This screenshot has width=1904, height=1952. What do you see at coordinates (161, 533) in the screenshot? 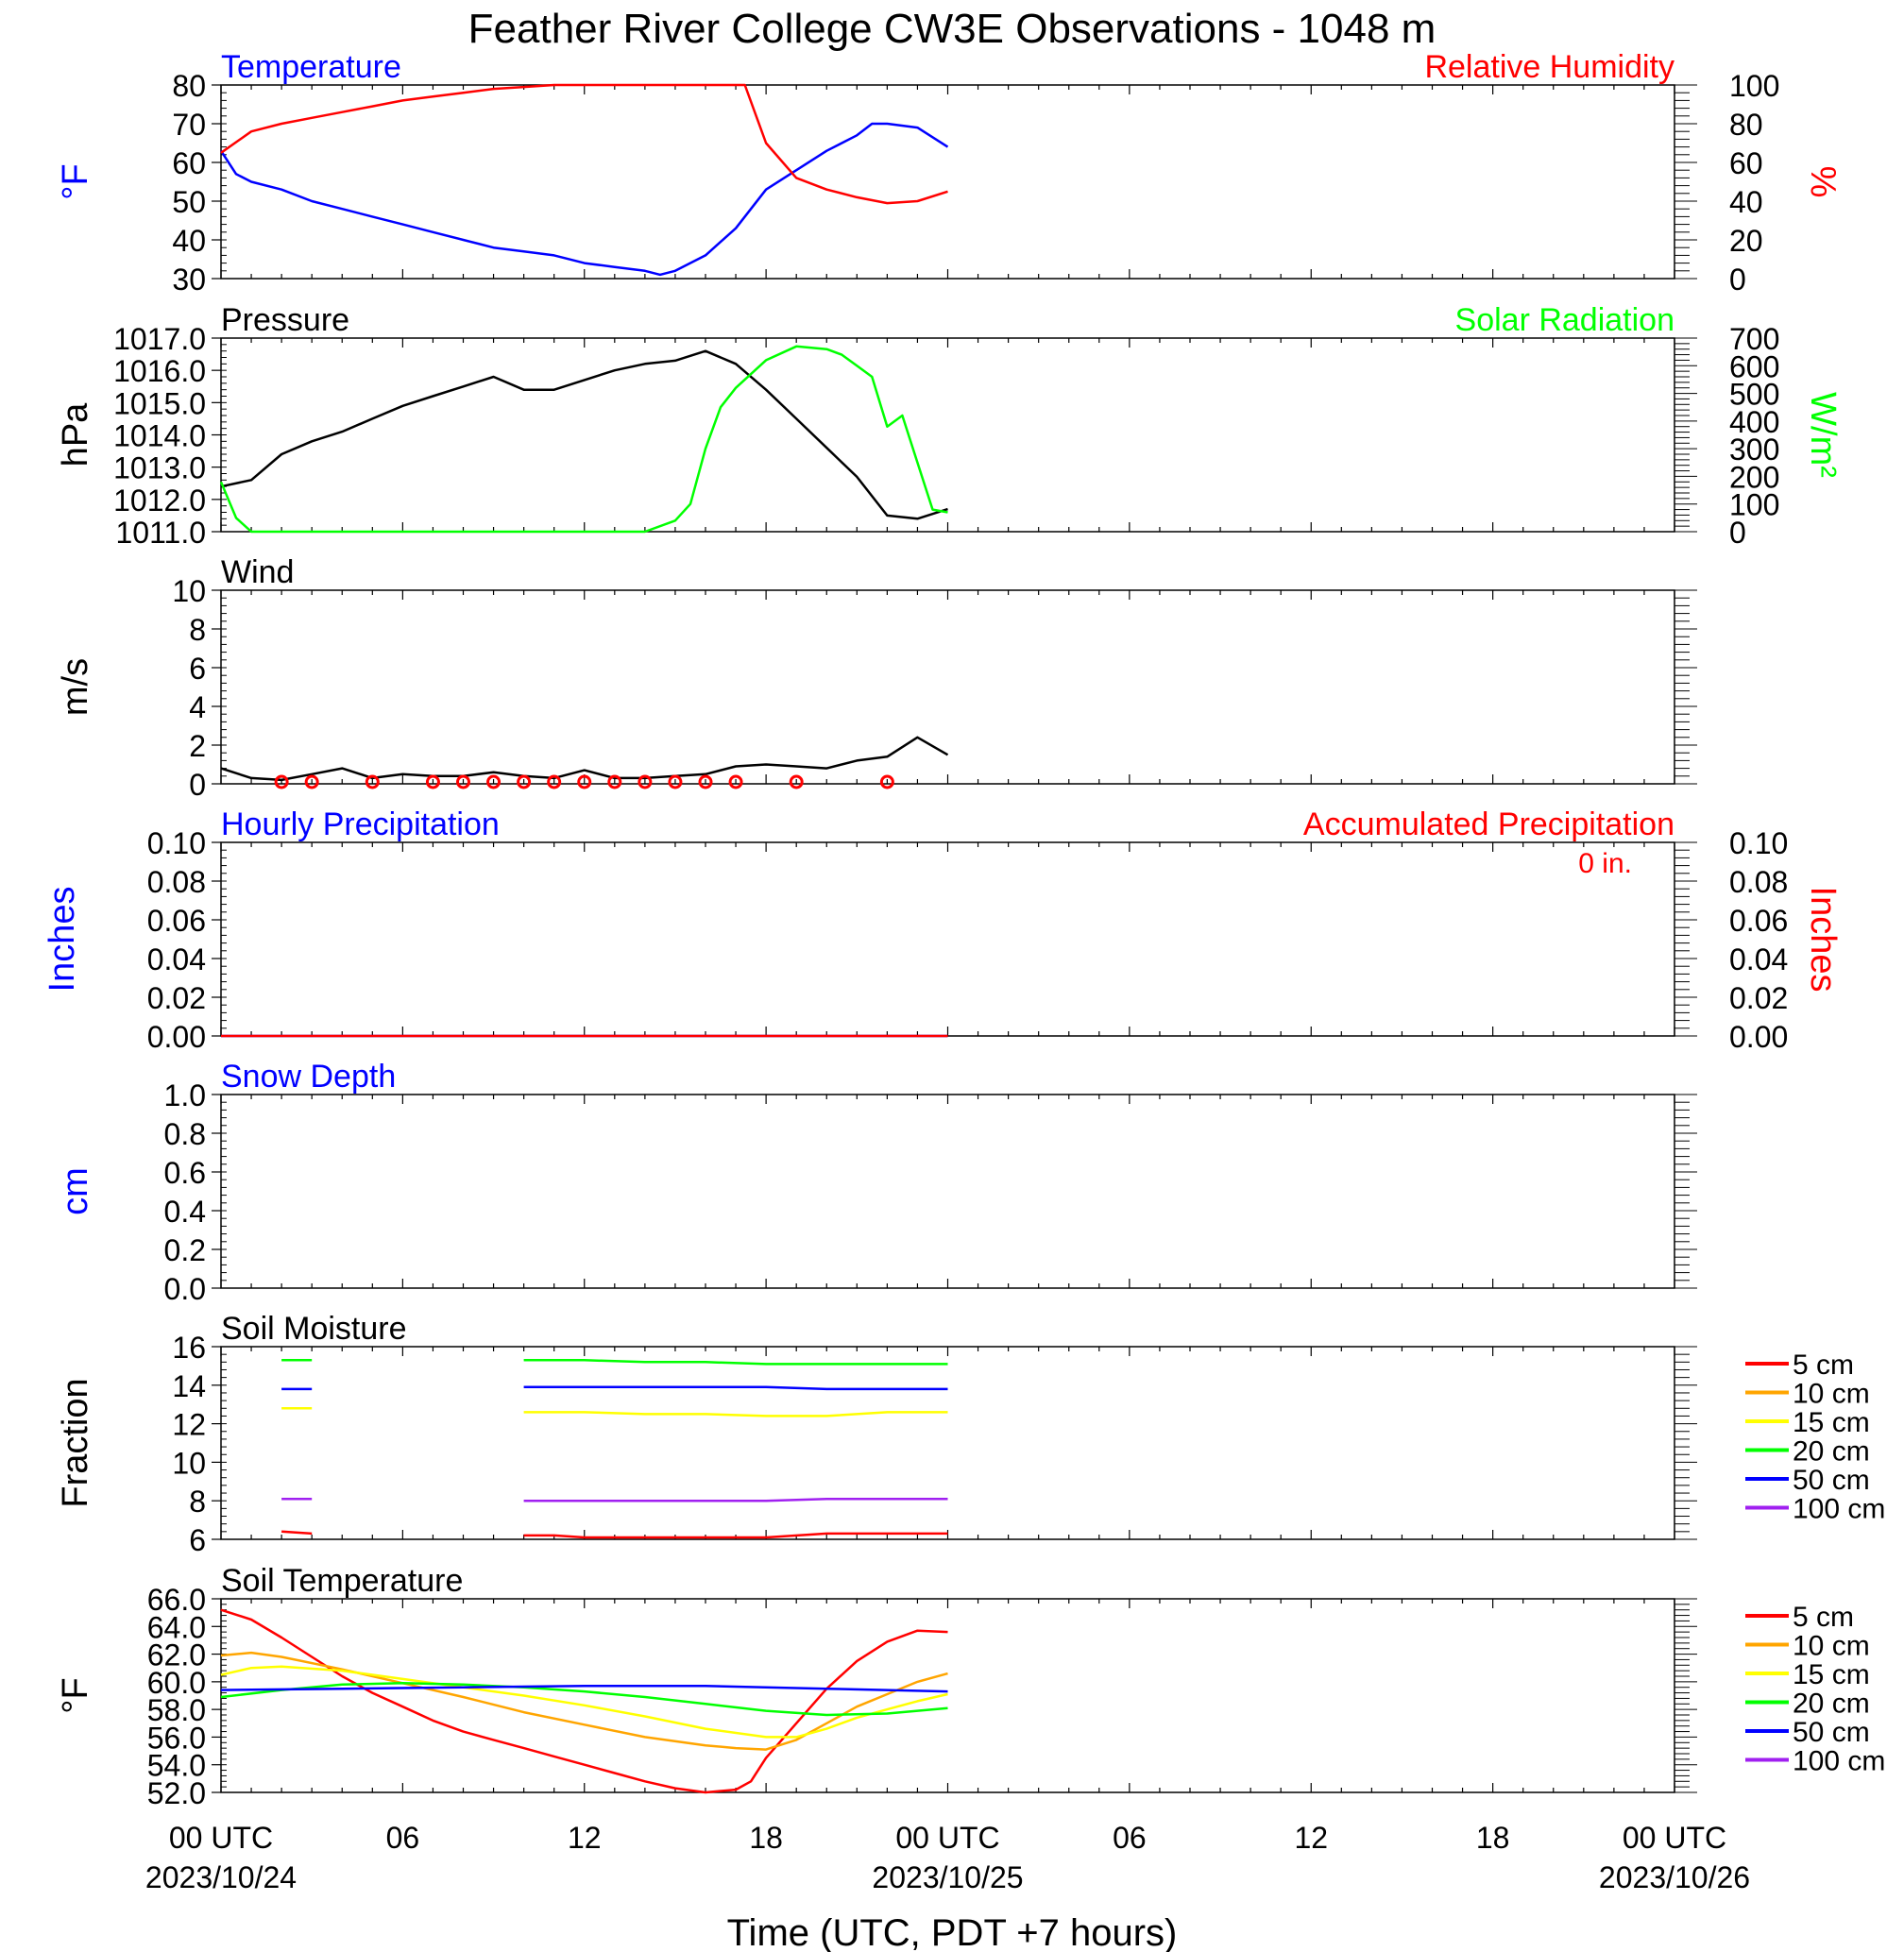
I see `y-tick-label: 1011.0` at bounding box center [161, 533].